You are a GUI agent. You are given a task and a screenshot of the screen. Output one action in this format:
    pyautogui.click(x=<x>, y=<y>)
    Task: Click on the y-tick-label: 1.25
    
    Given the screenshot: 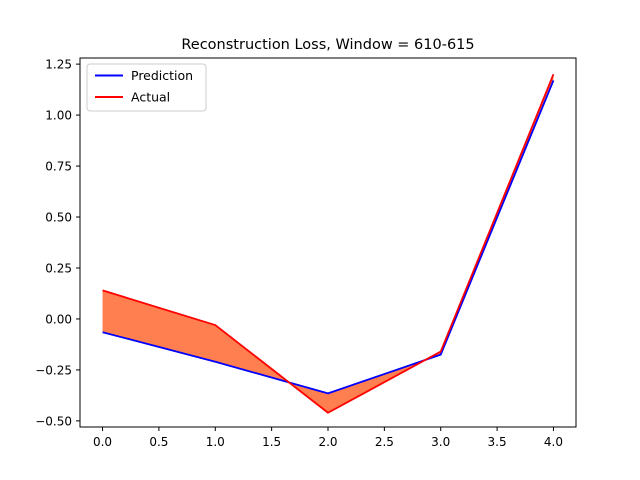 What is the action you would take?
    pyautogui.click(x=58, y=65)
    